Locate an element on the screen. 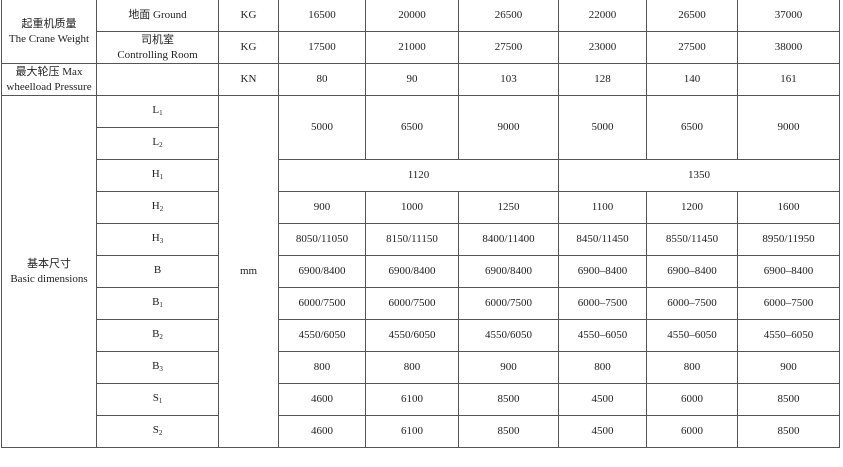  cell-text: 23000 is located at coordinates (602, 47).